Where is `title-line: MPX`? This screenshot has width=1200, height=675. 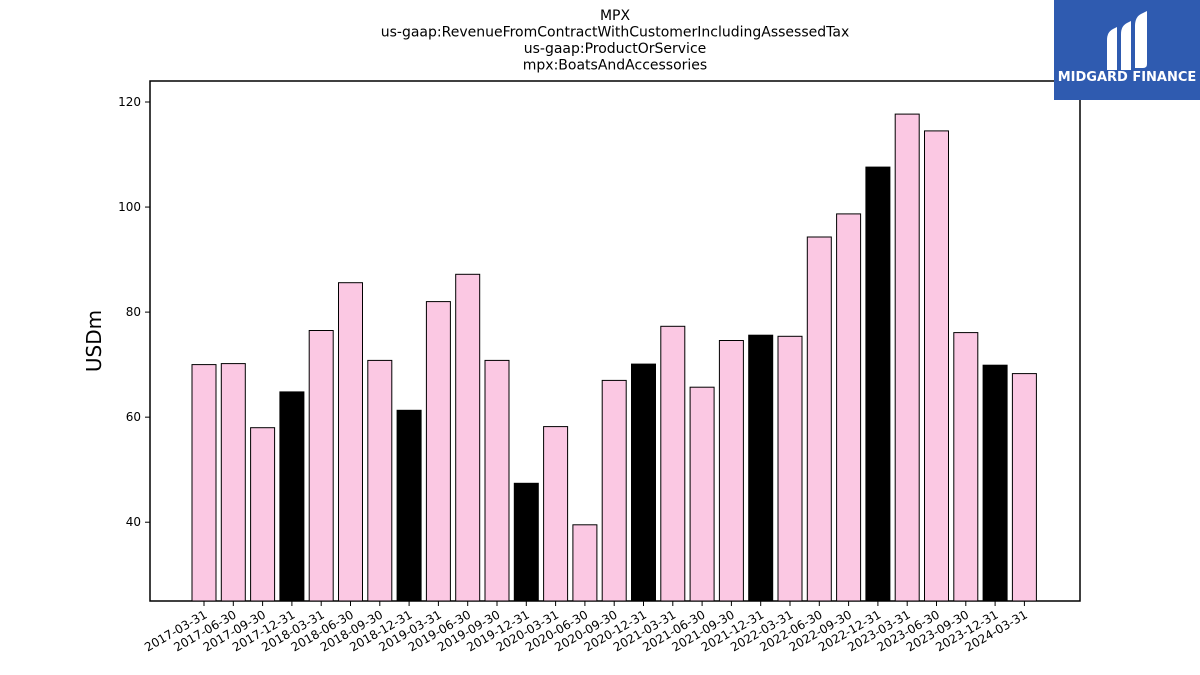 title-line: MPX is located at coordinates (615, 16).